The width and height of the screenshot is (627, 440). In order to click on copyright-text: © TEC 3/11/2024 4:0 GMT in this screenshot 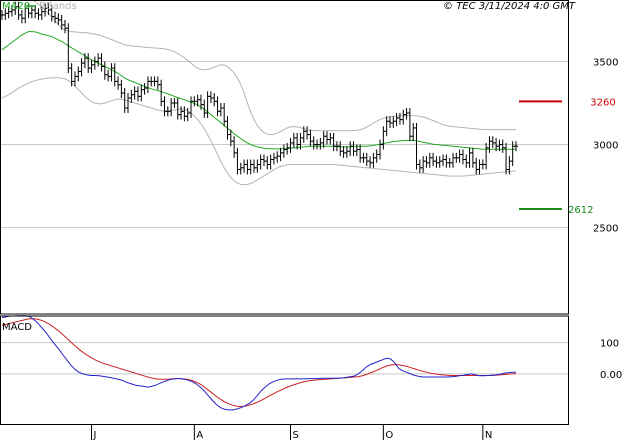, I will do `click(509, 6)`.